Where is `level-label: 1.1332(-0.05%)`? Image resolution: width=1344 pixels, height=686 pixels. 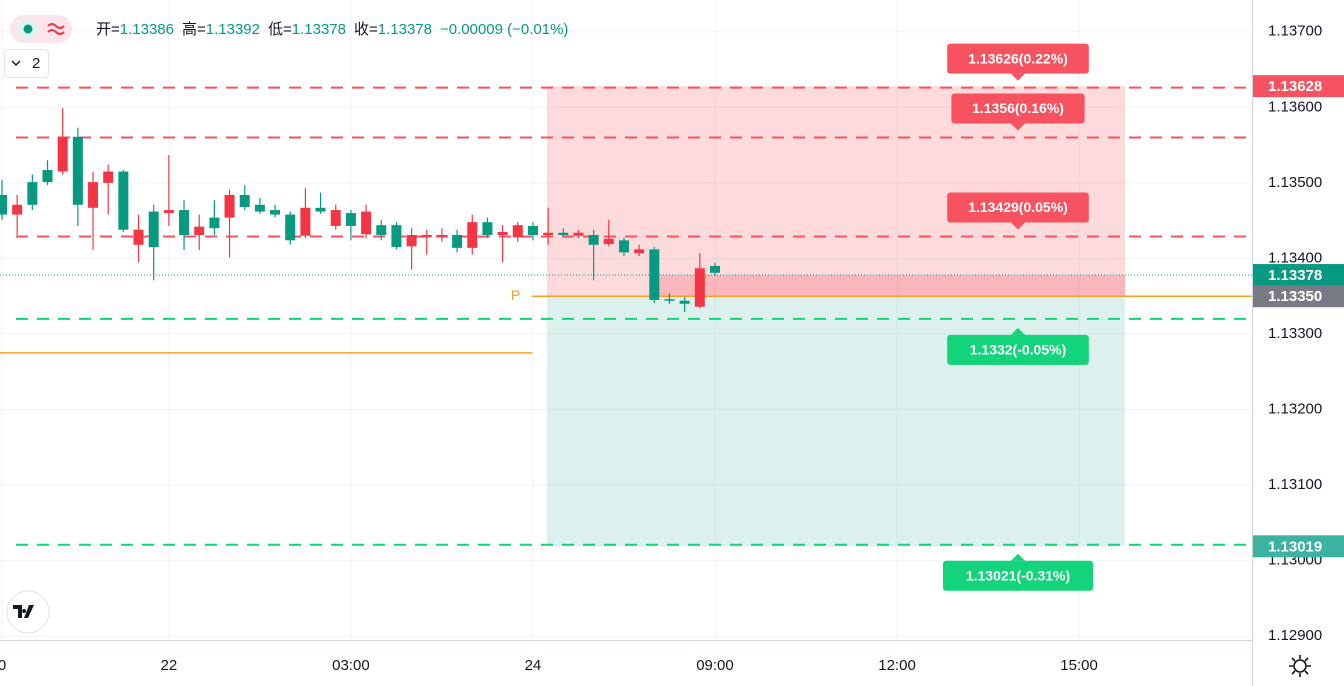
level-label: 1.1332(-0.05%) is located at coordinates (1018, 346).